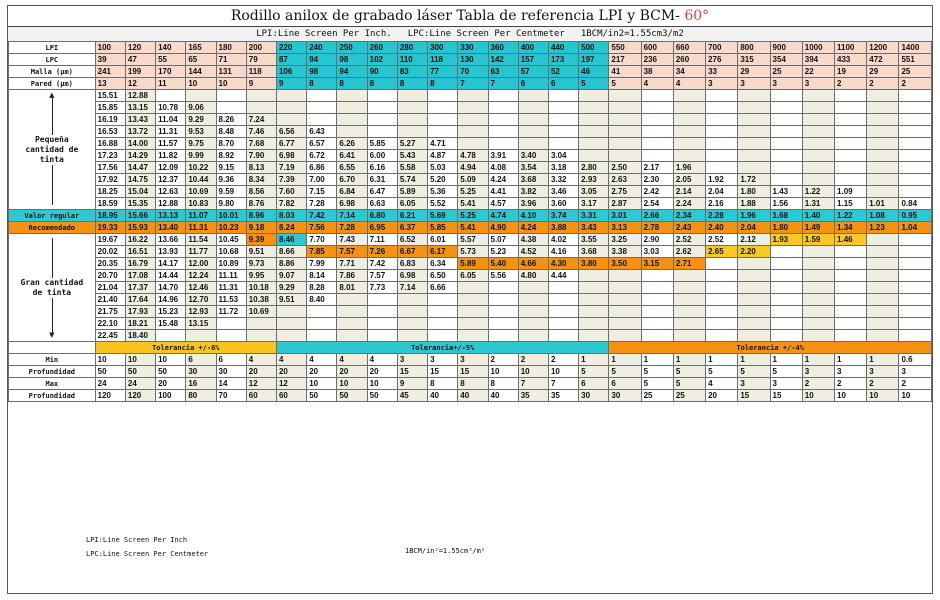 The image size is (940, 600). I want to click on value-cell: 17.37, so click(140, 287).